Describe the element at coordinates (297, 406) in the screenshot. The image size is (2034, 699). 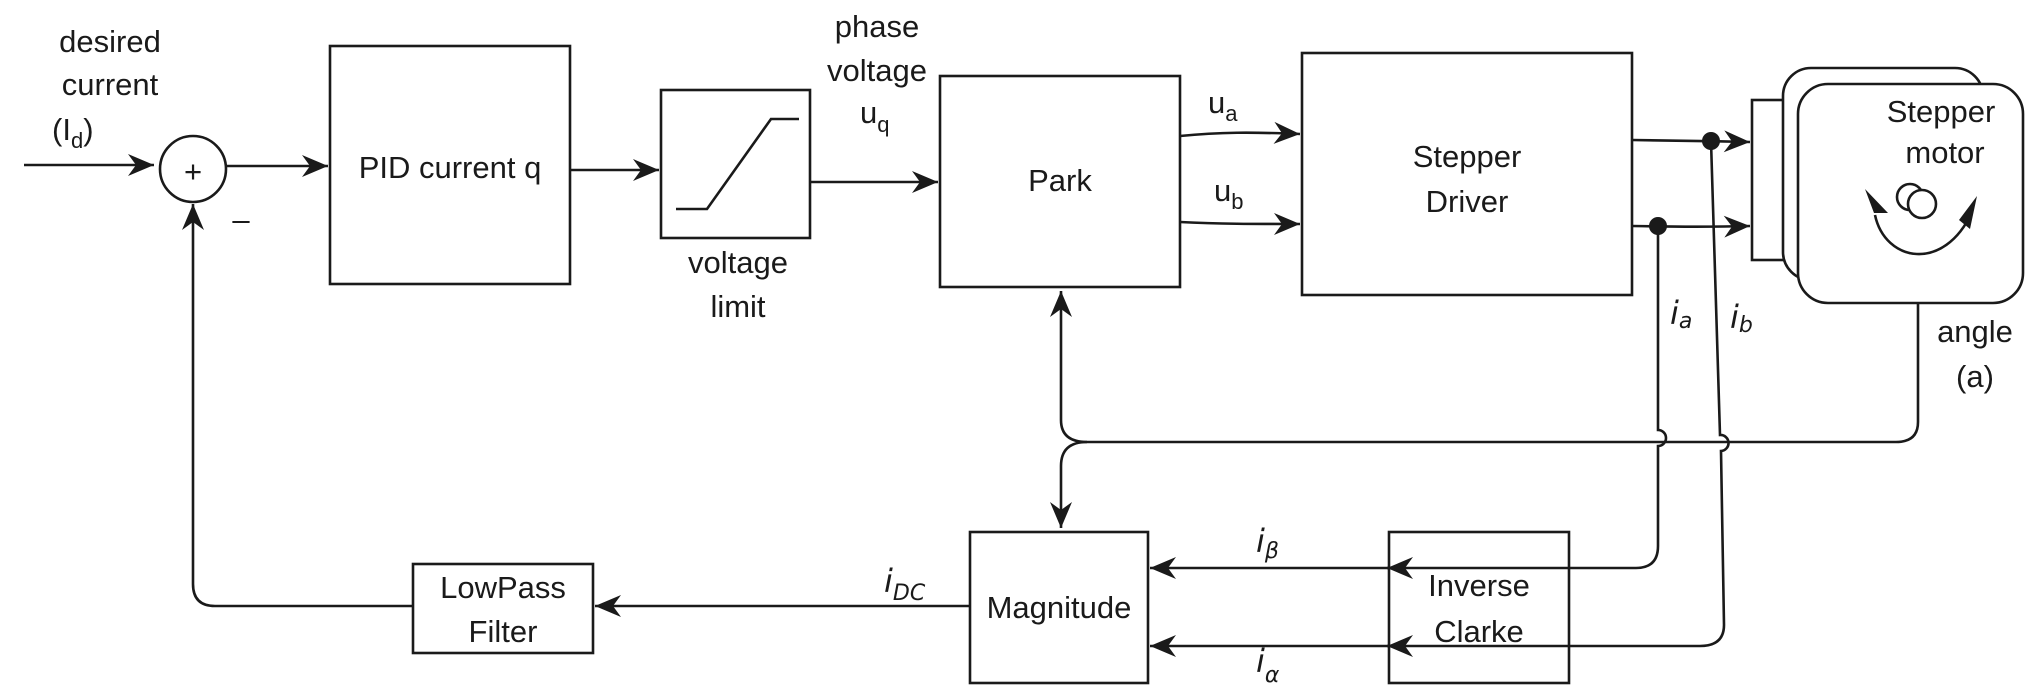
I see `filter-feedback-wire` at that location.